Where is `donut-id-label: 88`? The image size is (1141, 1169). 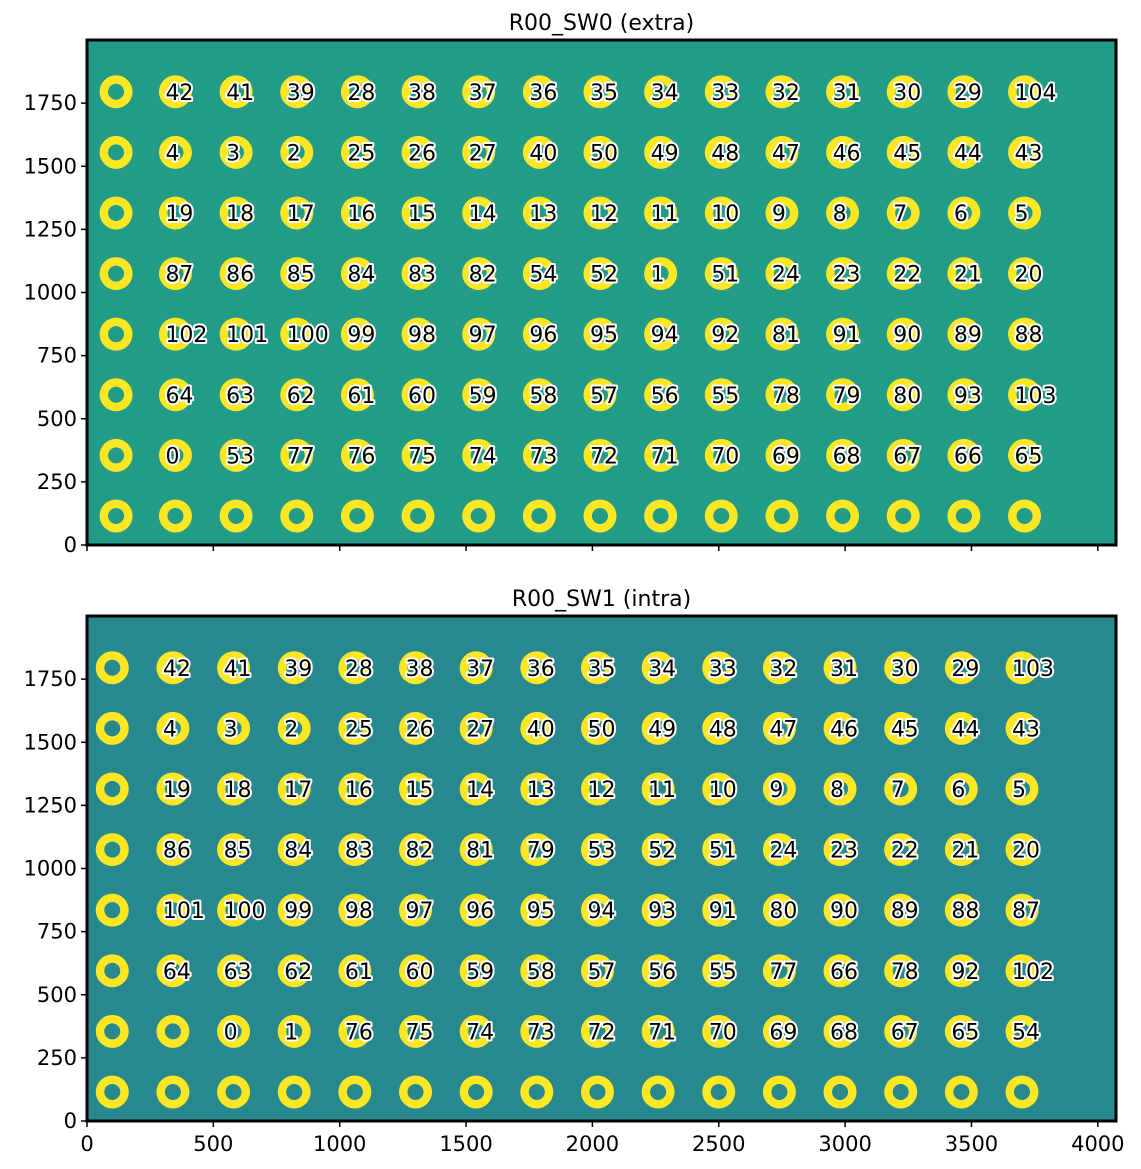 donut-id-label: 88 is located at coordinates (1029, 335).